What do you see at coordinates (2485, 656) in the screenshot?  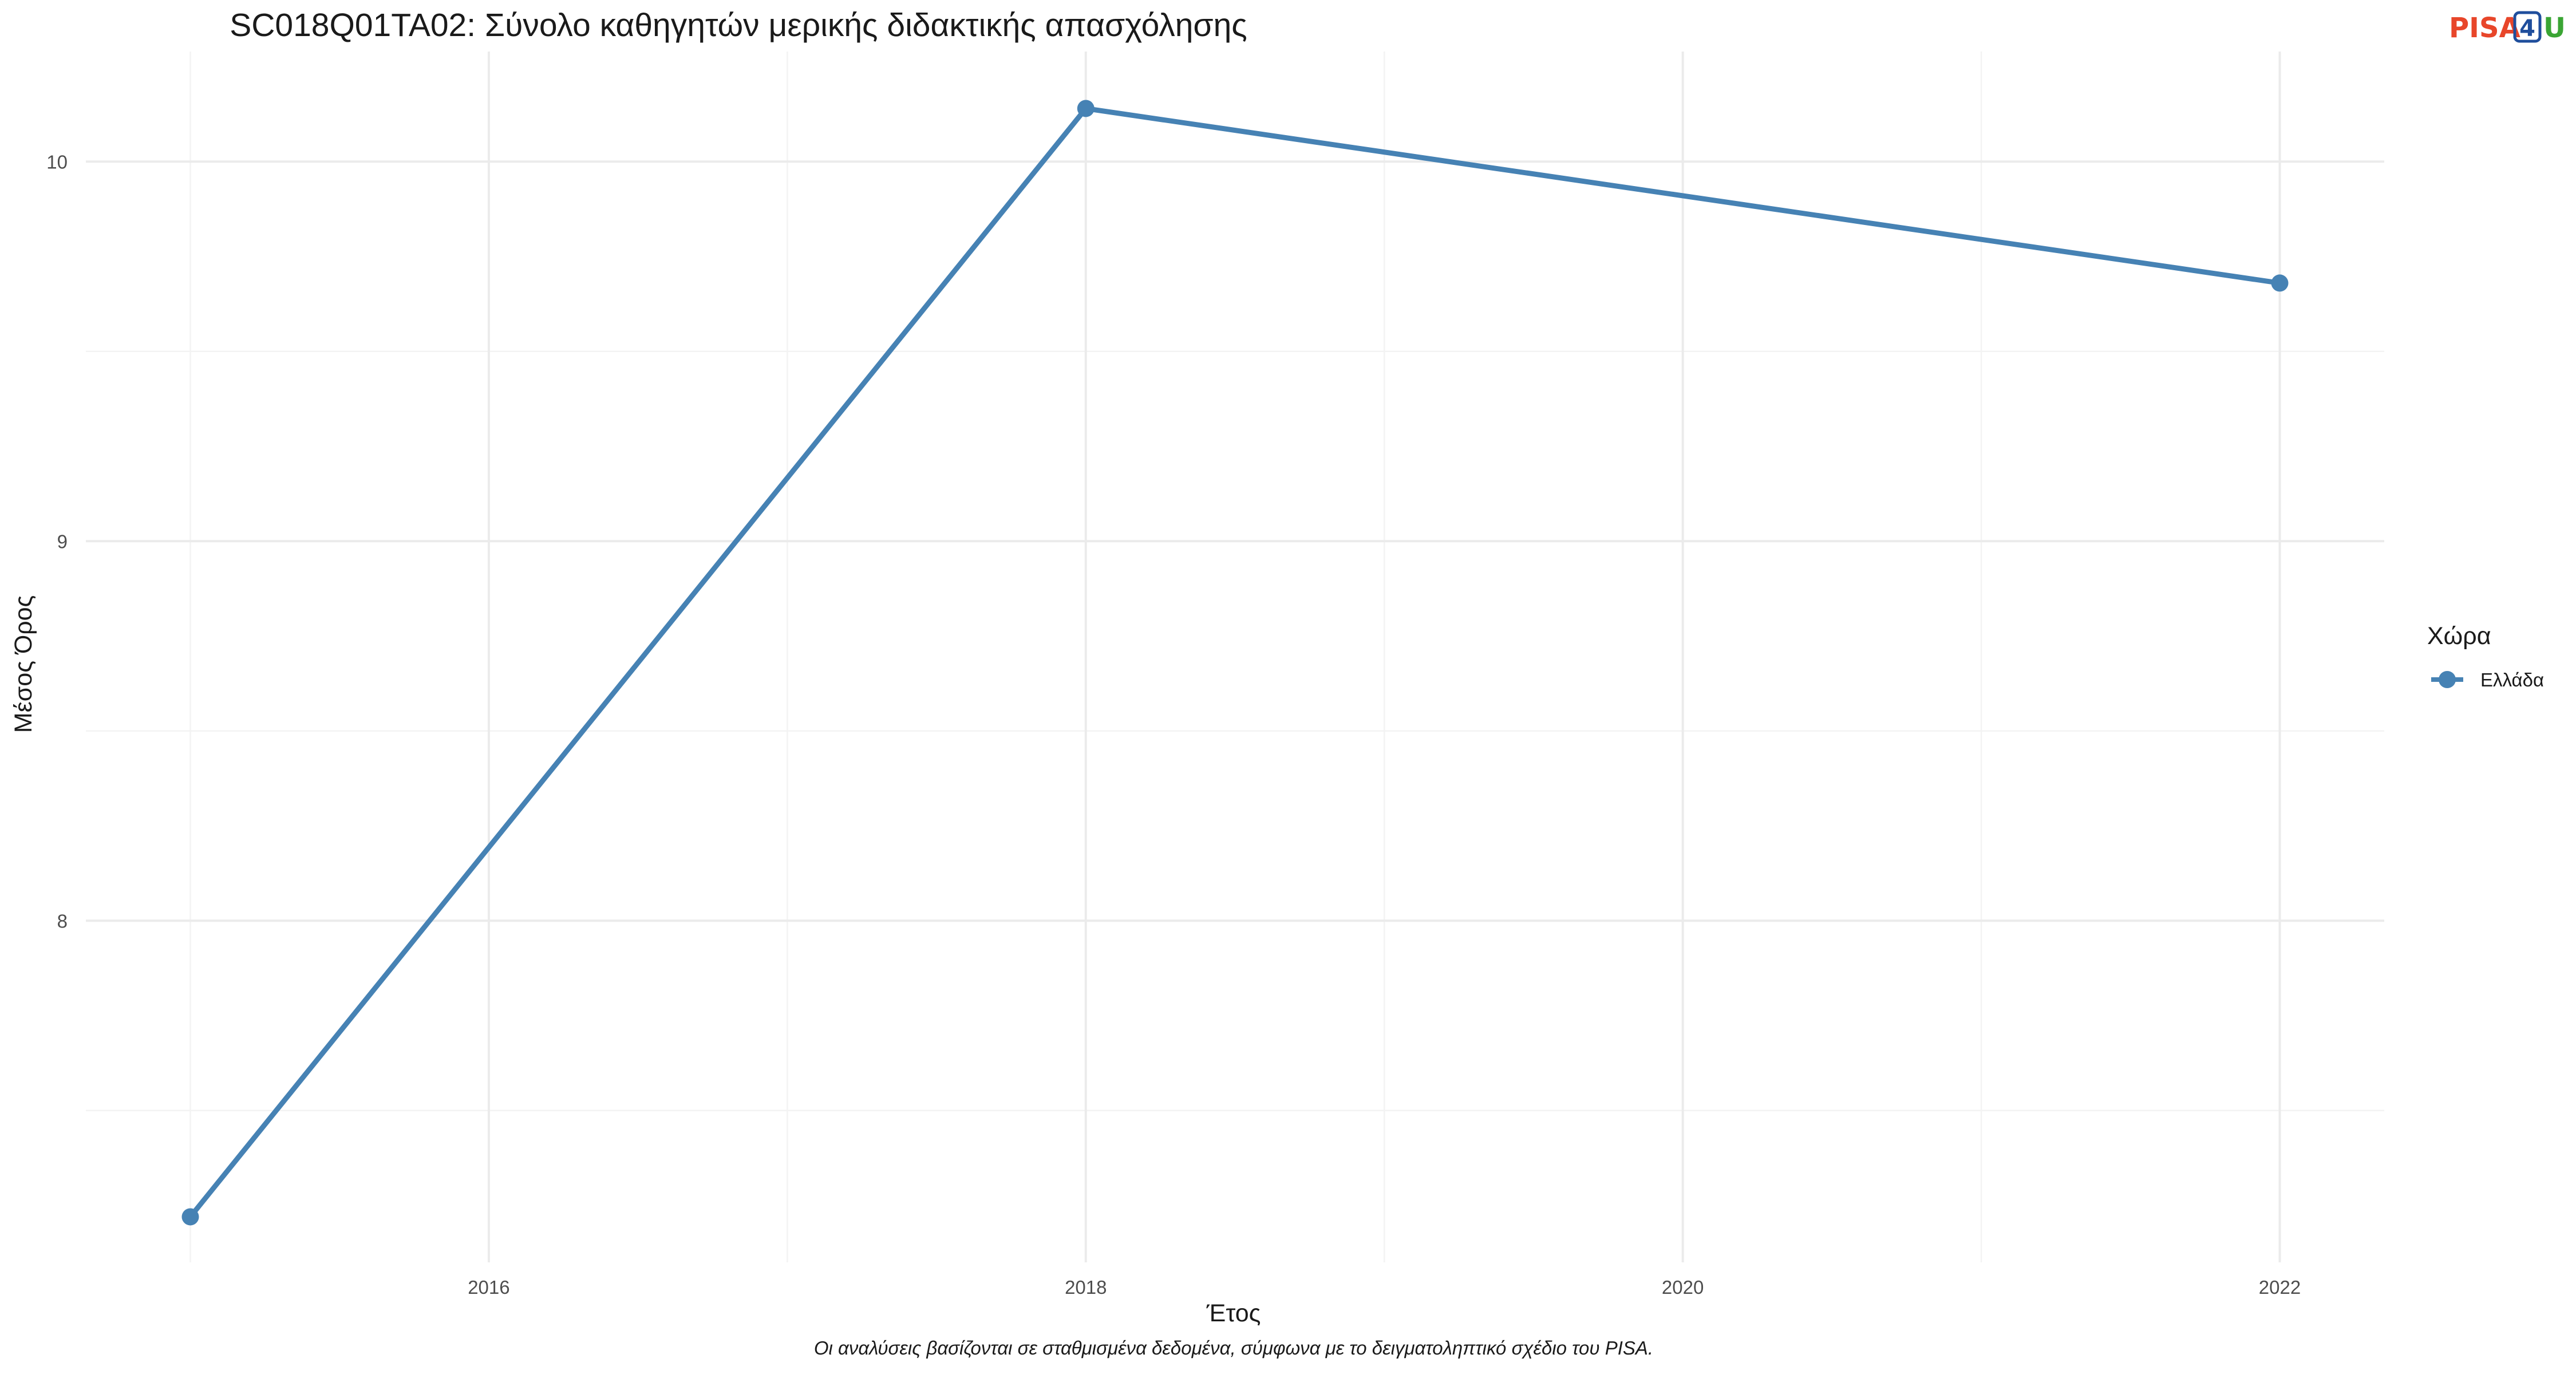 I see `legend: Χώρα Ελλάδα` at bounding box center [2485, 656].